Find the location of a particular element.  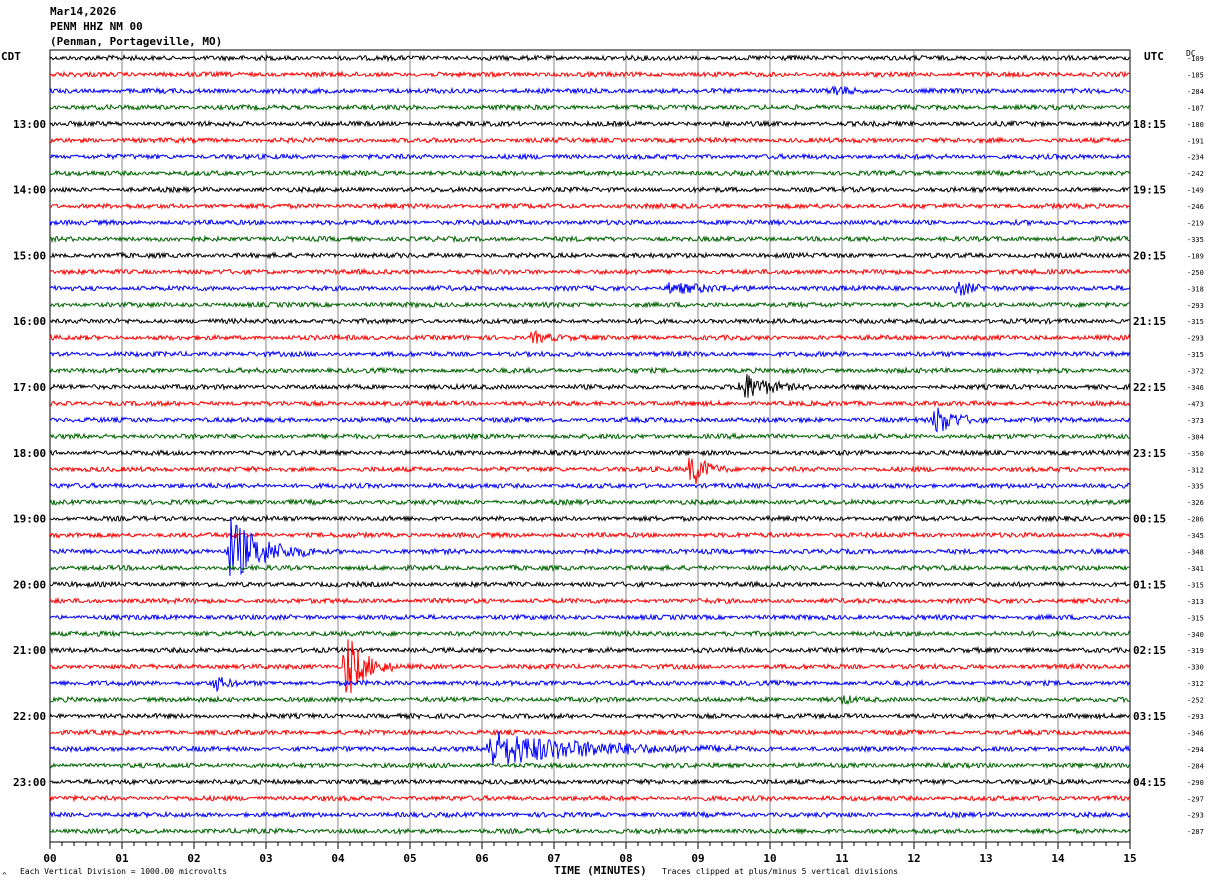

dc-offset-label: -294 is located at coordinates (1195, 750).